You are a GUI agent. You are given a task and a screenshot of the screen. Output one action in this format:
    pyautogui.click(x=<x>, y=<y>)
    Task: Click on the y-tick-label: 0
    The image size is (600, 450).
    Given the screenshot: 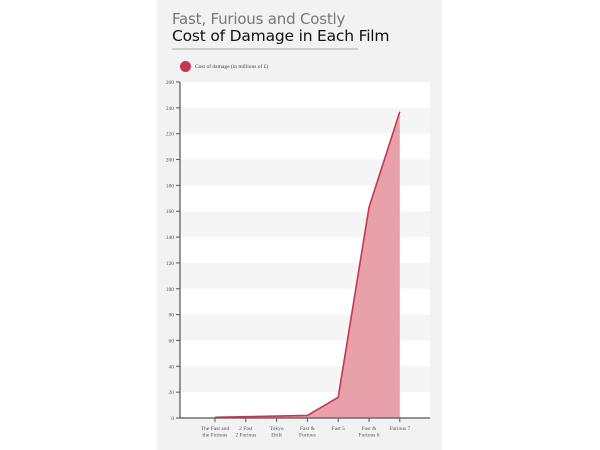 What is the action you would take?
    pyautogui.click(x=172, y=419)
    